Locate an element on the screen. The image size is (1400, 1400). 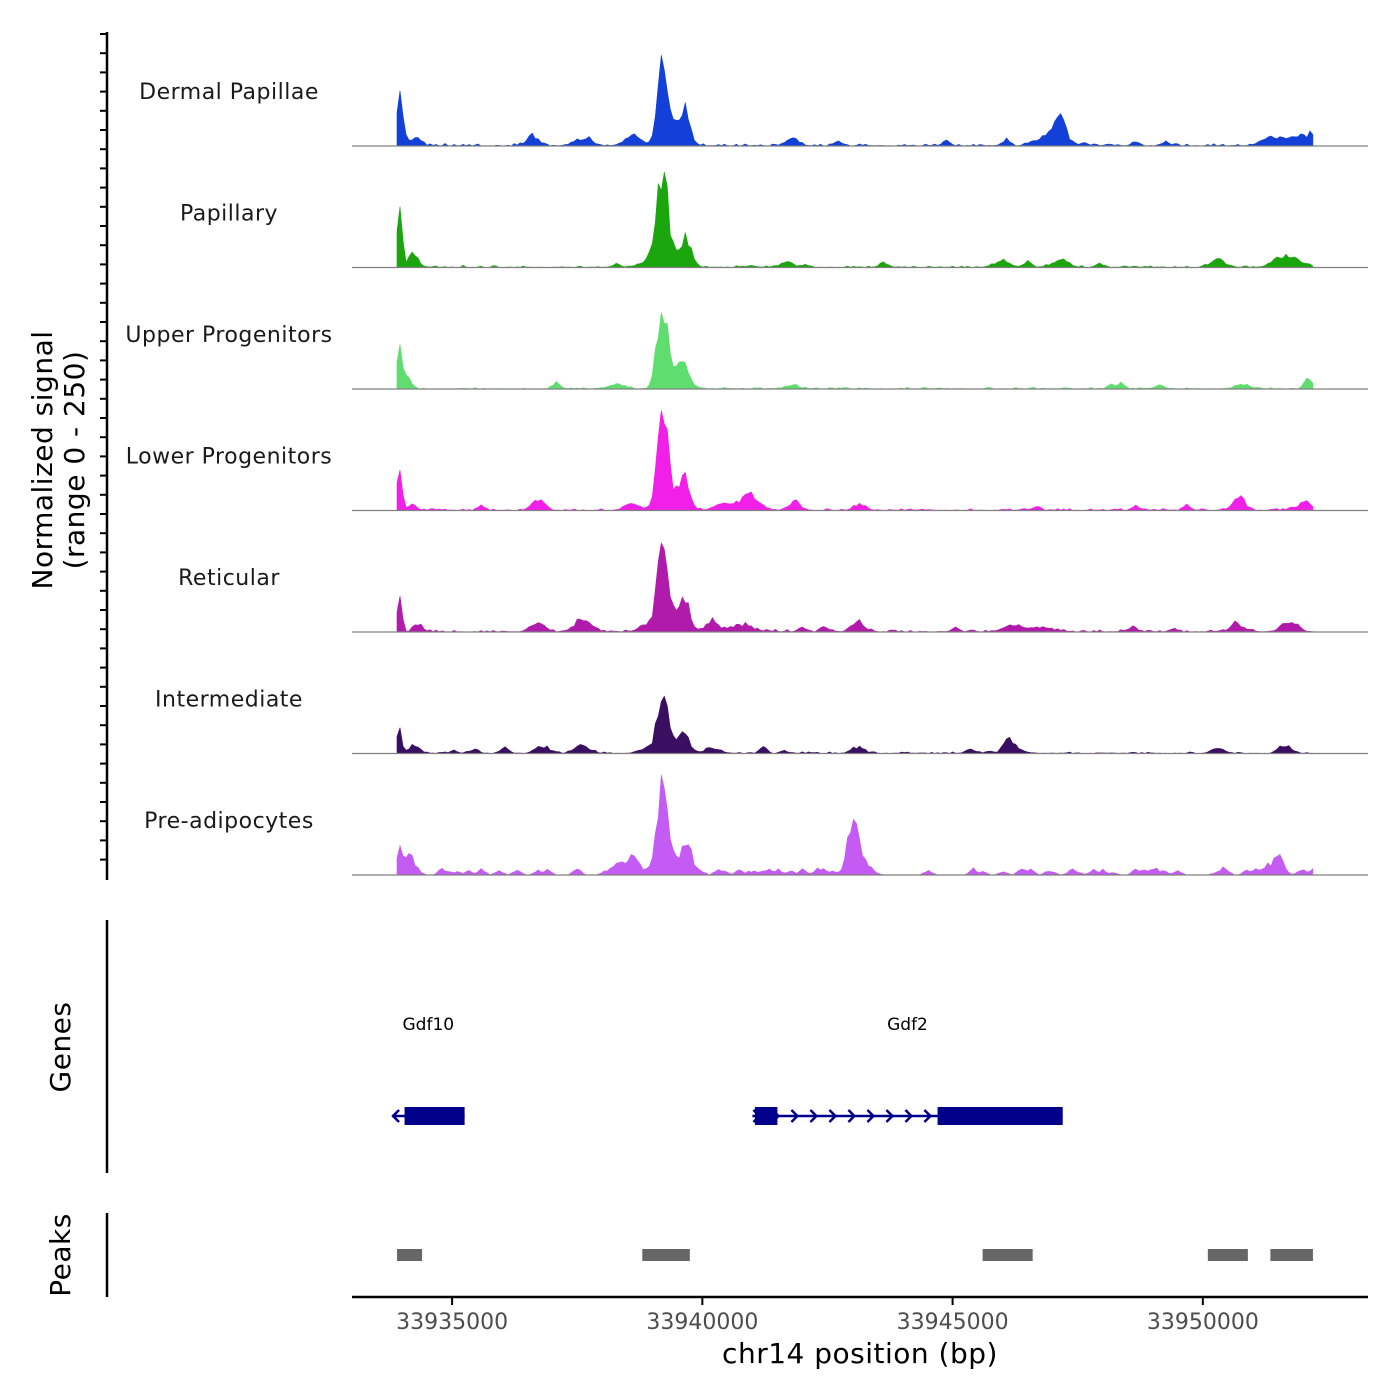
y-axis-title-line2: (range 0 - 250) is located at coordinates (74, 460).